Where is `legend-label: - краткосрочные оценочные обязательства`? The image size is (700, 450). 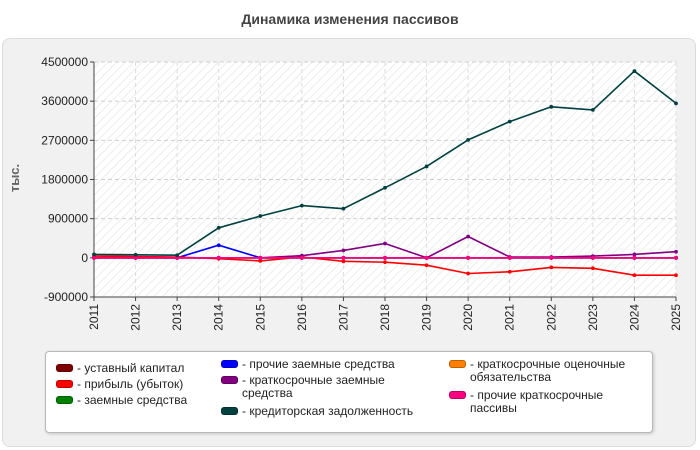 legend-label: - краткосрочные оценочные обязательства is located at coordinates (548, 370).